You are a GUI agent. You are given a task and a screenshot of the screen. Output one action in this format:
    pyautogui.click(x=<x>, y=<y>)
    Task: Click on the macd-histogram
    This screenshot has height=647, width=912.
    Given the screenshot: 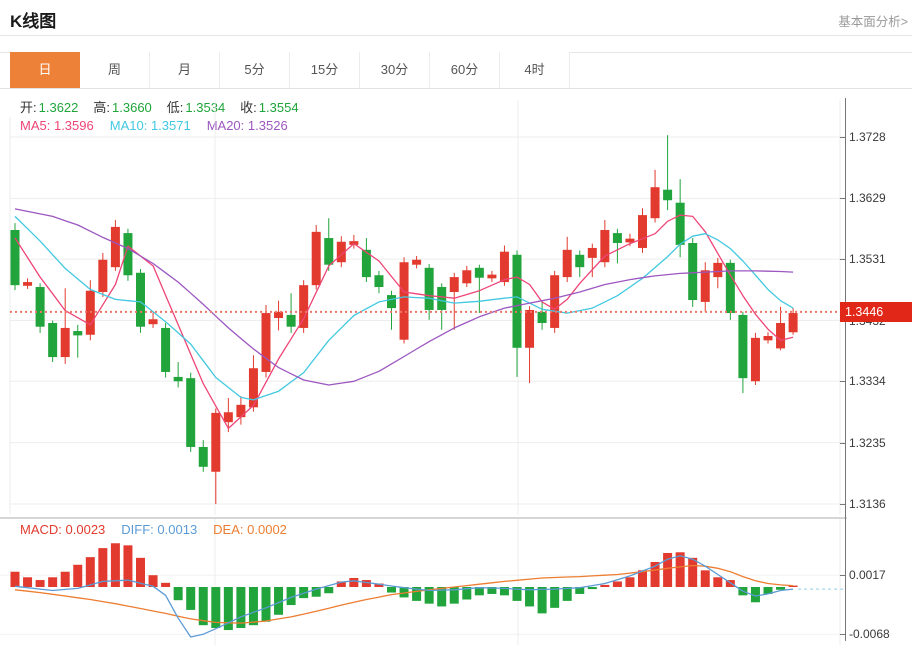 What is the action you would take?
    pyautogui.click(x=404, y=587)
    